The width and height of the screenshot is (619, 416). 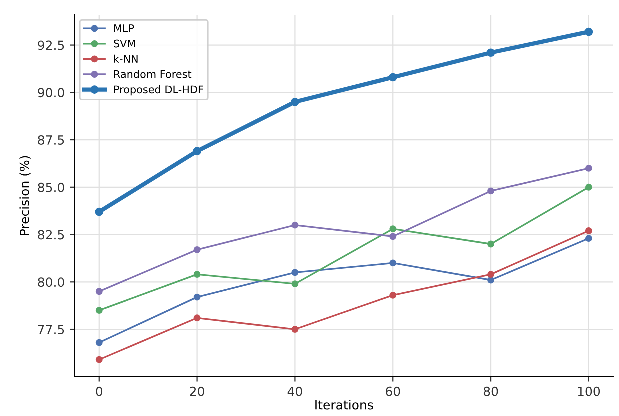 I want to click on x-tick-label: 40, so click(x=295, y=391).